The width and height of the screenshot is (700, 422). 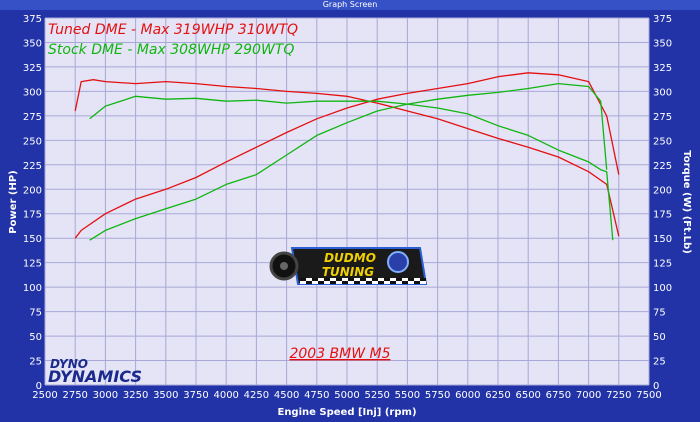 What do you see at coordinates (656, 386) in the screenshot?
I see `y2-tick-label-0: 0` at bounding box center [656, 386].